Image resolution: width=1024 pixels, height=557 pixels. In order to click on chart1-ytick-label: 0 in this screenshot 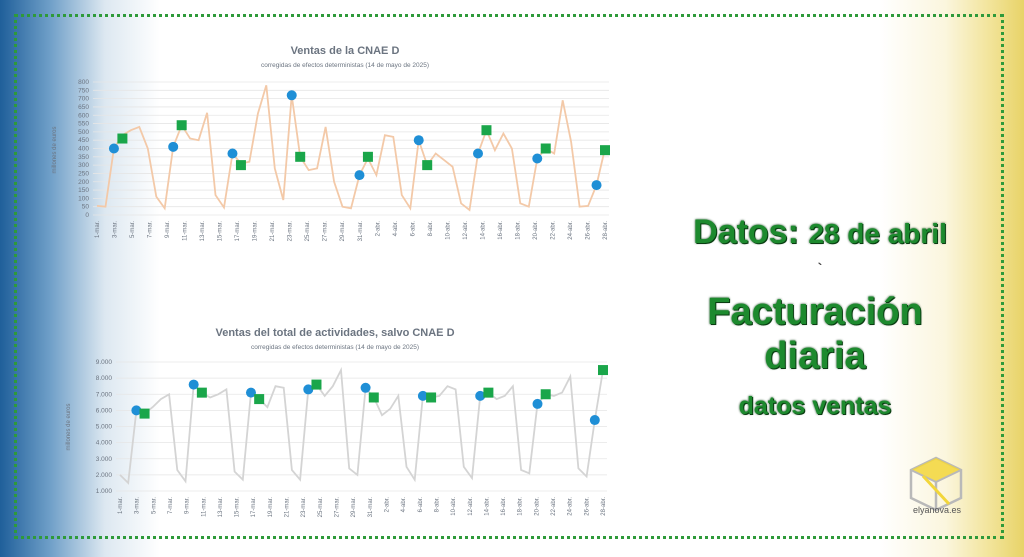, I will do `click(87, 215)`.